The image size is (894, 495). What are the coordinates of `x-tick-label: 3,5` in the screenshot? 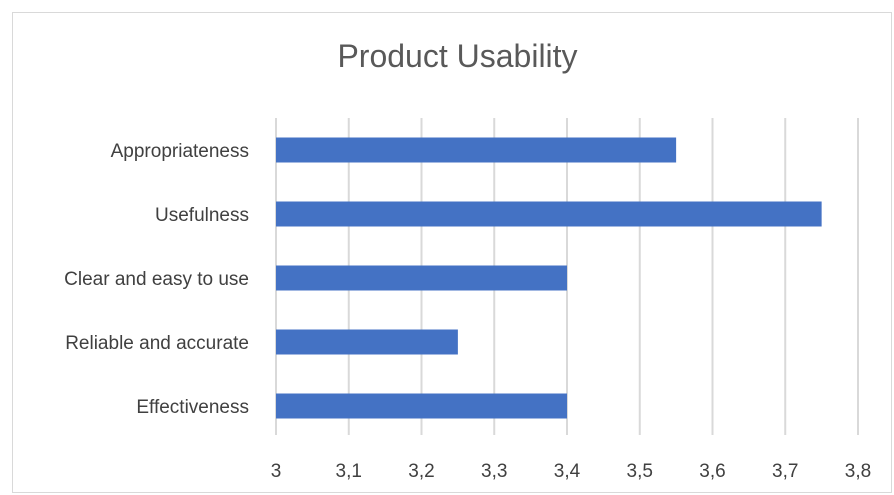 It's located at (640, 471).